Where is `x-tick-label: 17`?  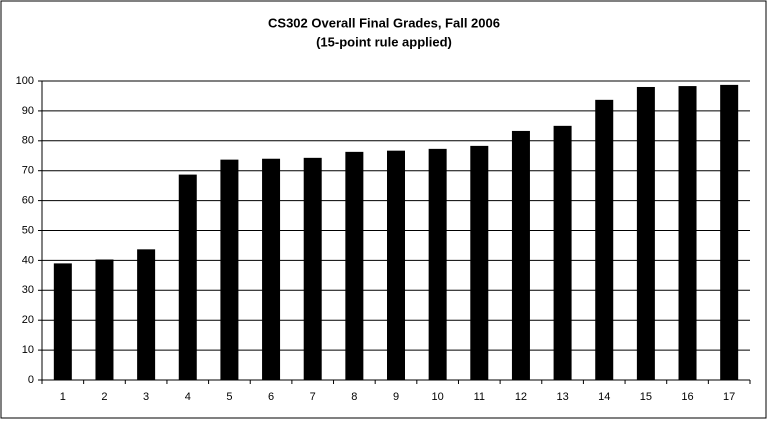 x-tick-label: 17 is located at coordinates (729, 397).